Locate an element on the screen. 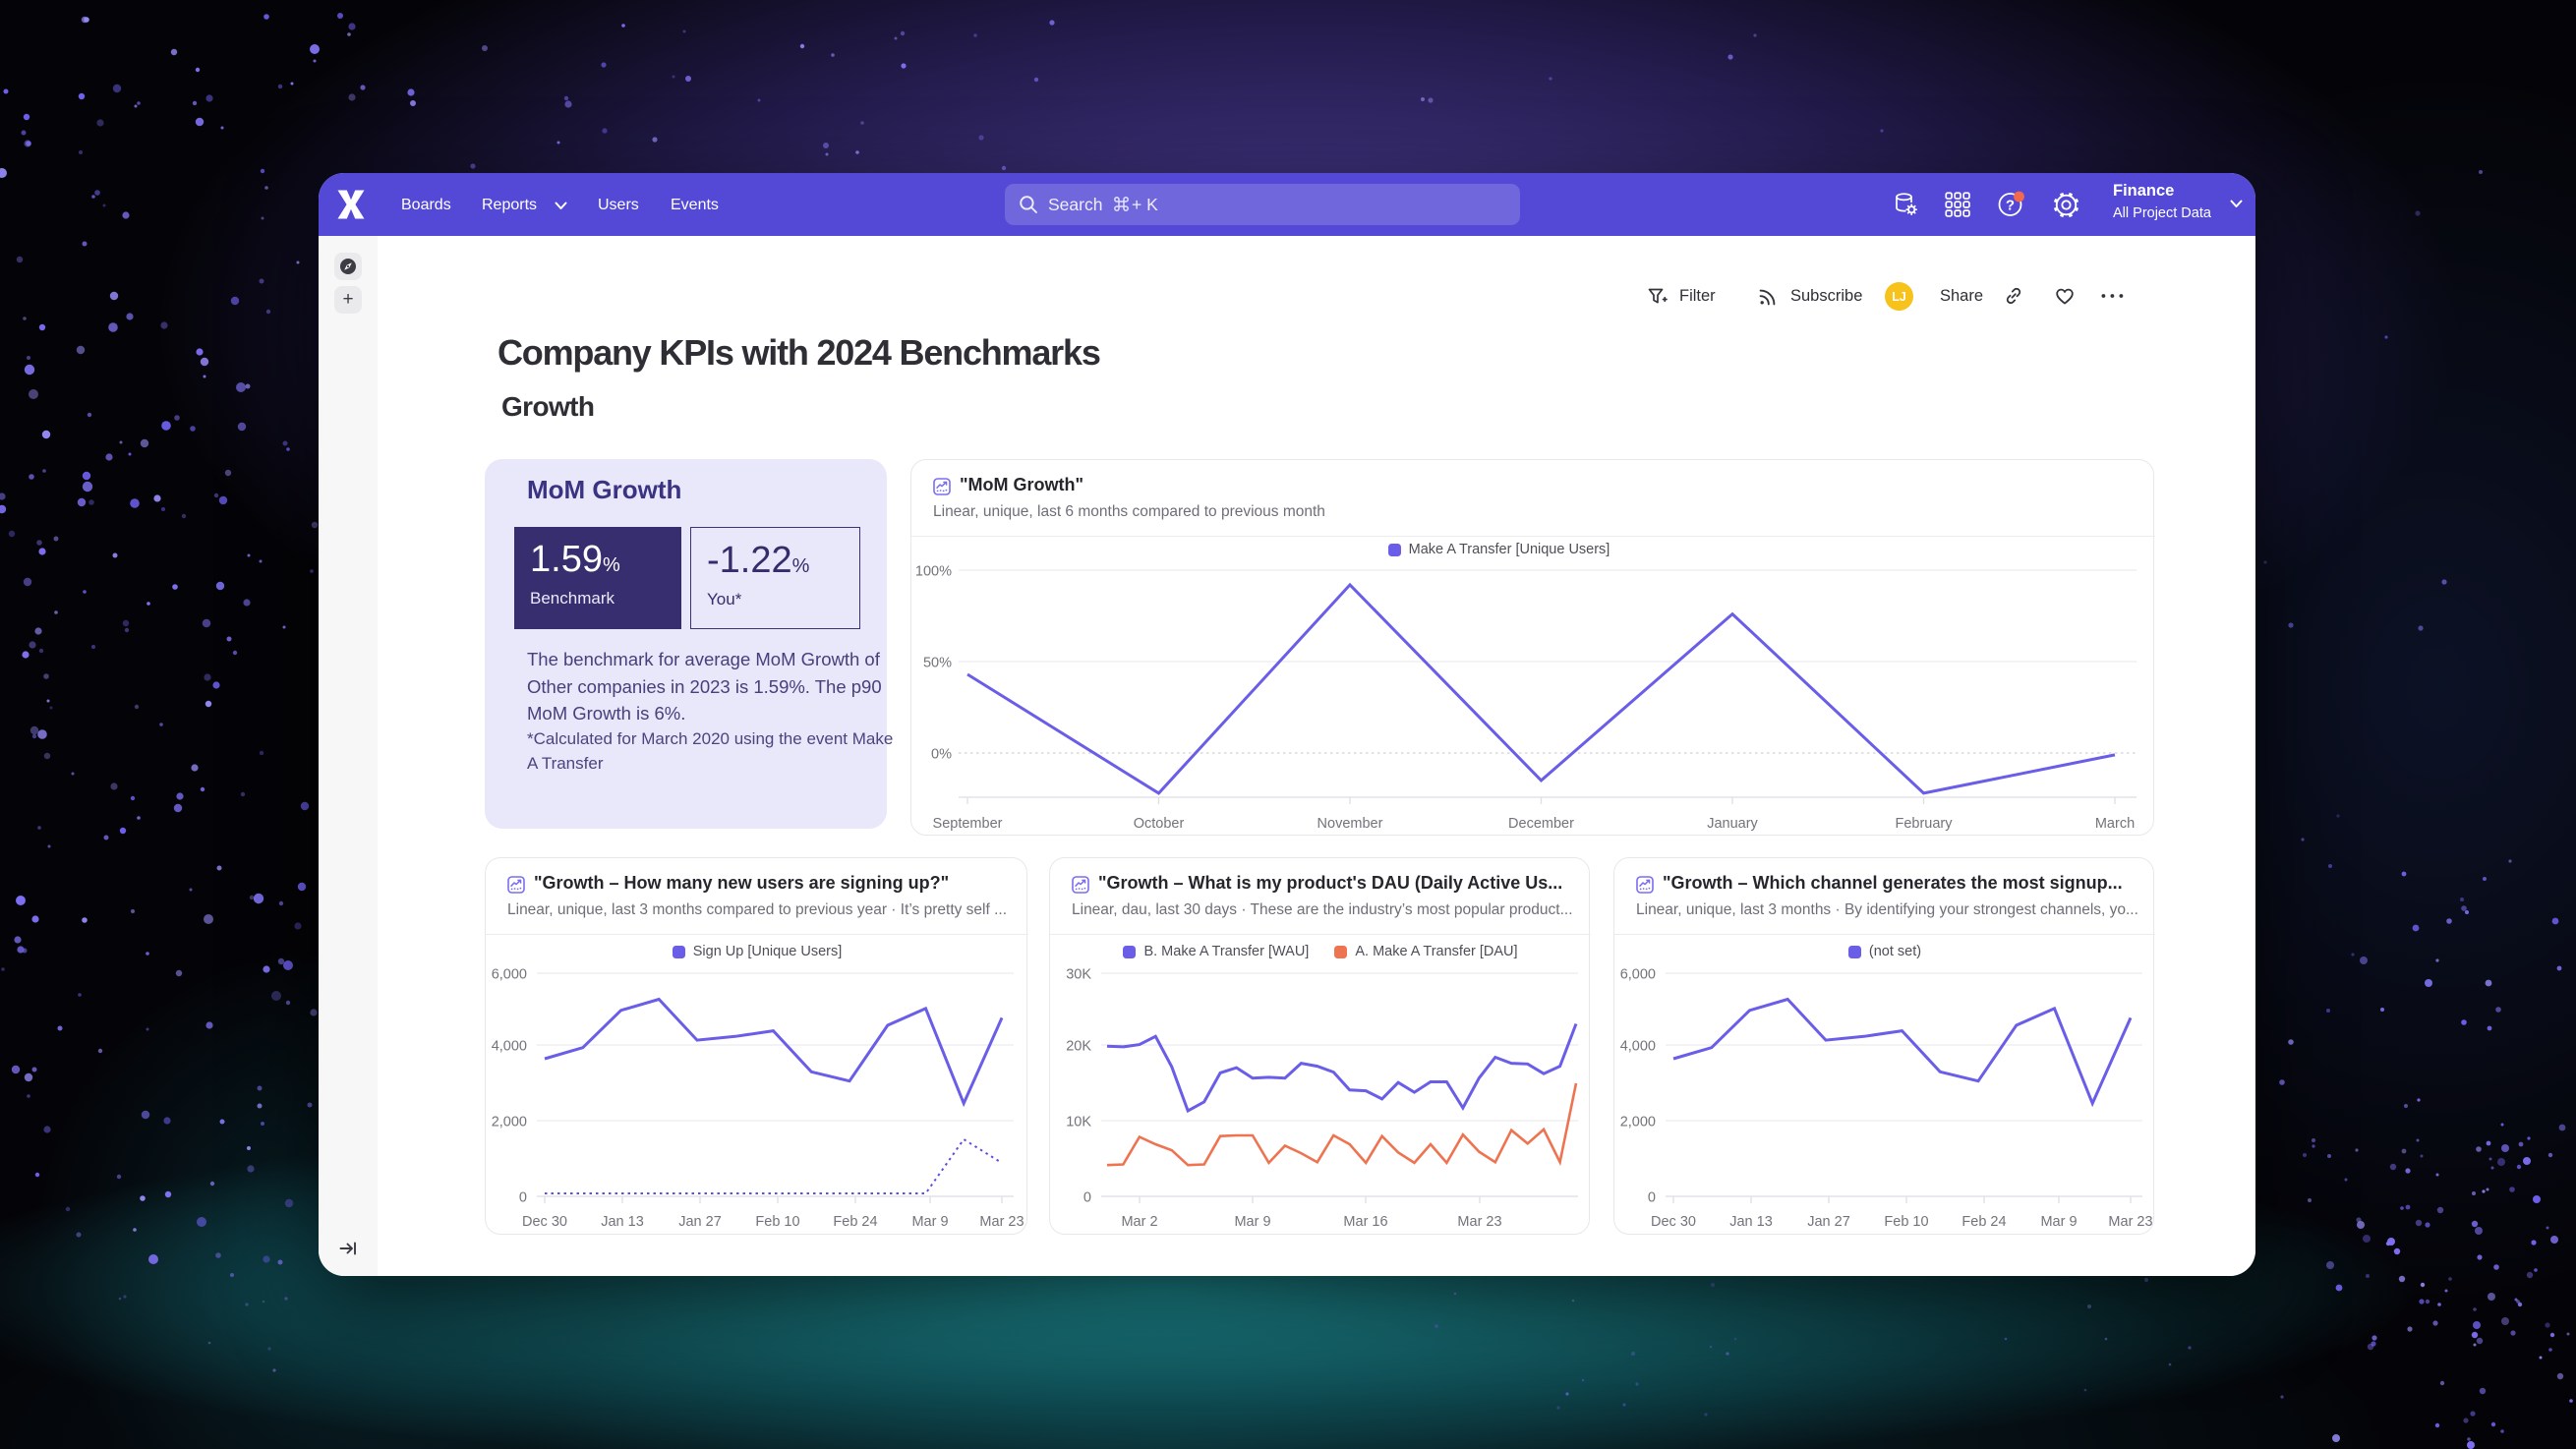 This screenshot has height=1449, width=2576. svg-text: 50% is located at coordinates (937, 663).